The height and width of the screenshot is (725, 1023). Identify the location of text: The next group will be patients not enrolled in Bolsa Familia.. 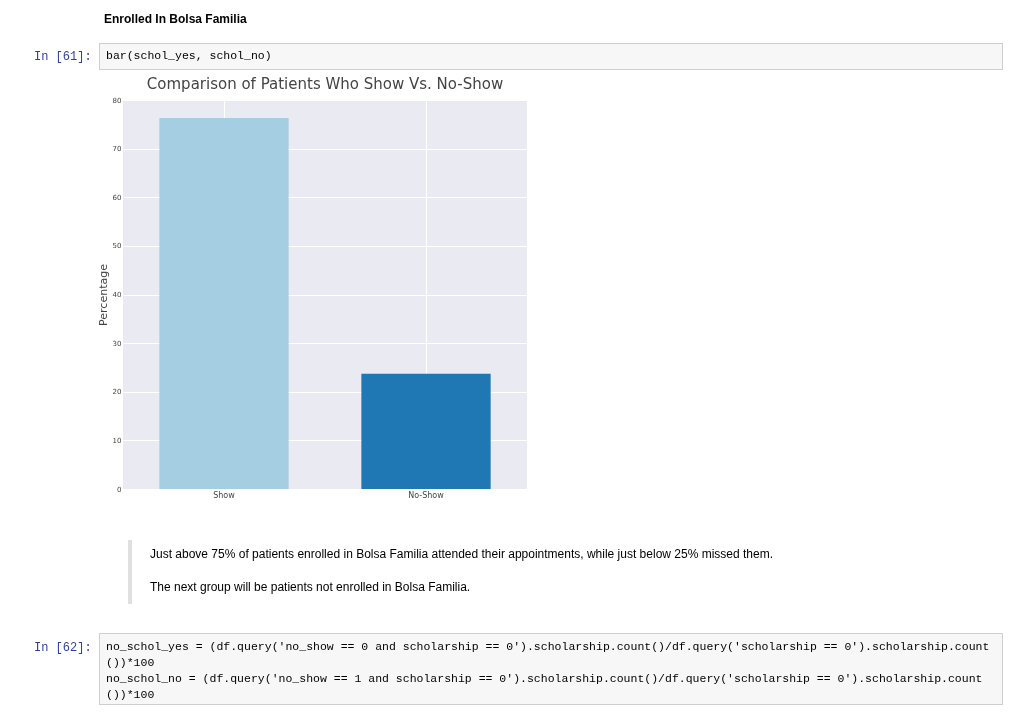
(310, 587).